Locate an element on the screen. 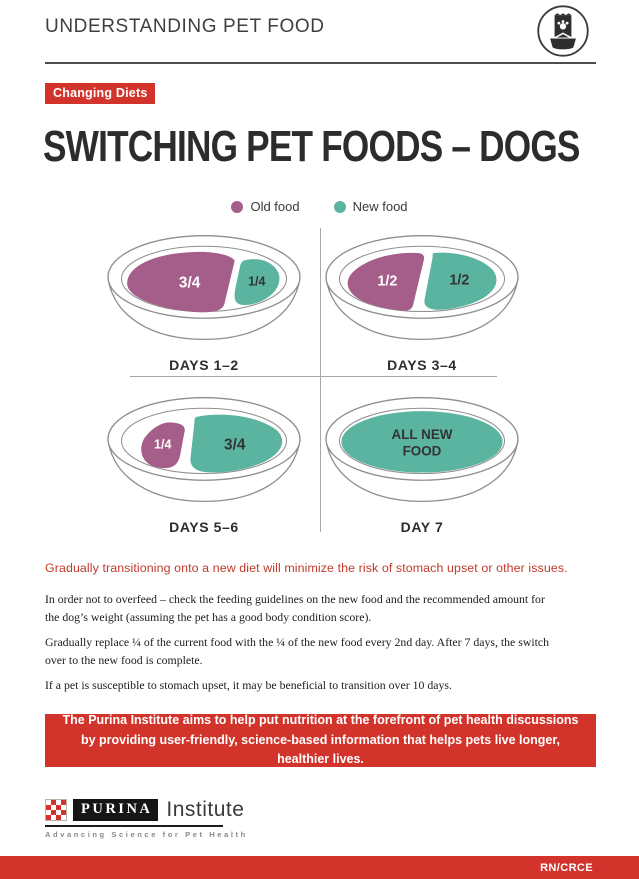 This screenshot has width=639, height=879. old-fraction-label: 3/4 is located at coordinates (190, 283).